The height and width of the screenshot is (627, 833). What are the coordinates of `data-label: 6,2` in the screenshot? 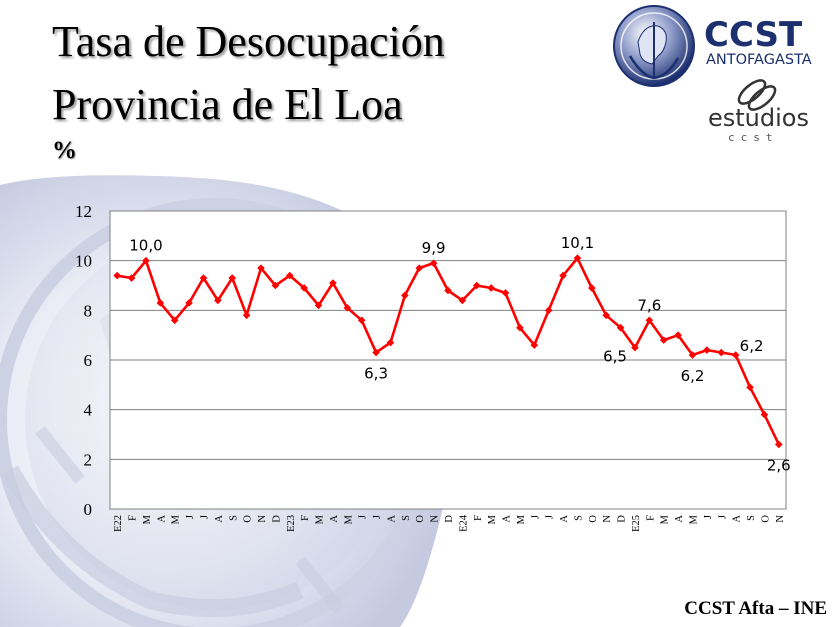 It's located at (752, 346).